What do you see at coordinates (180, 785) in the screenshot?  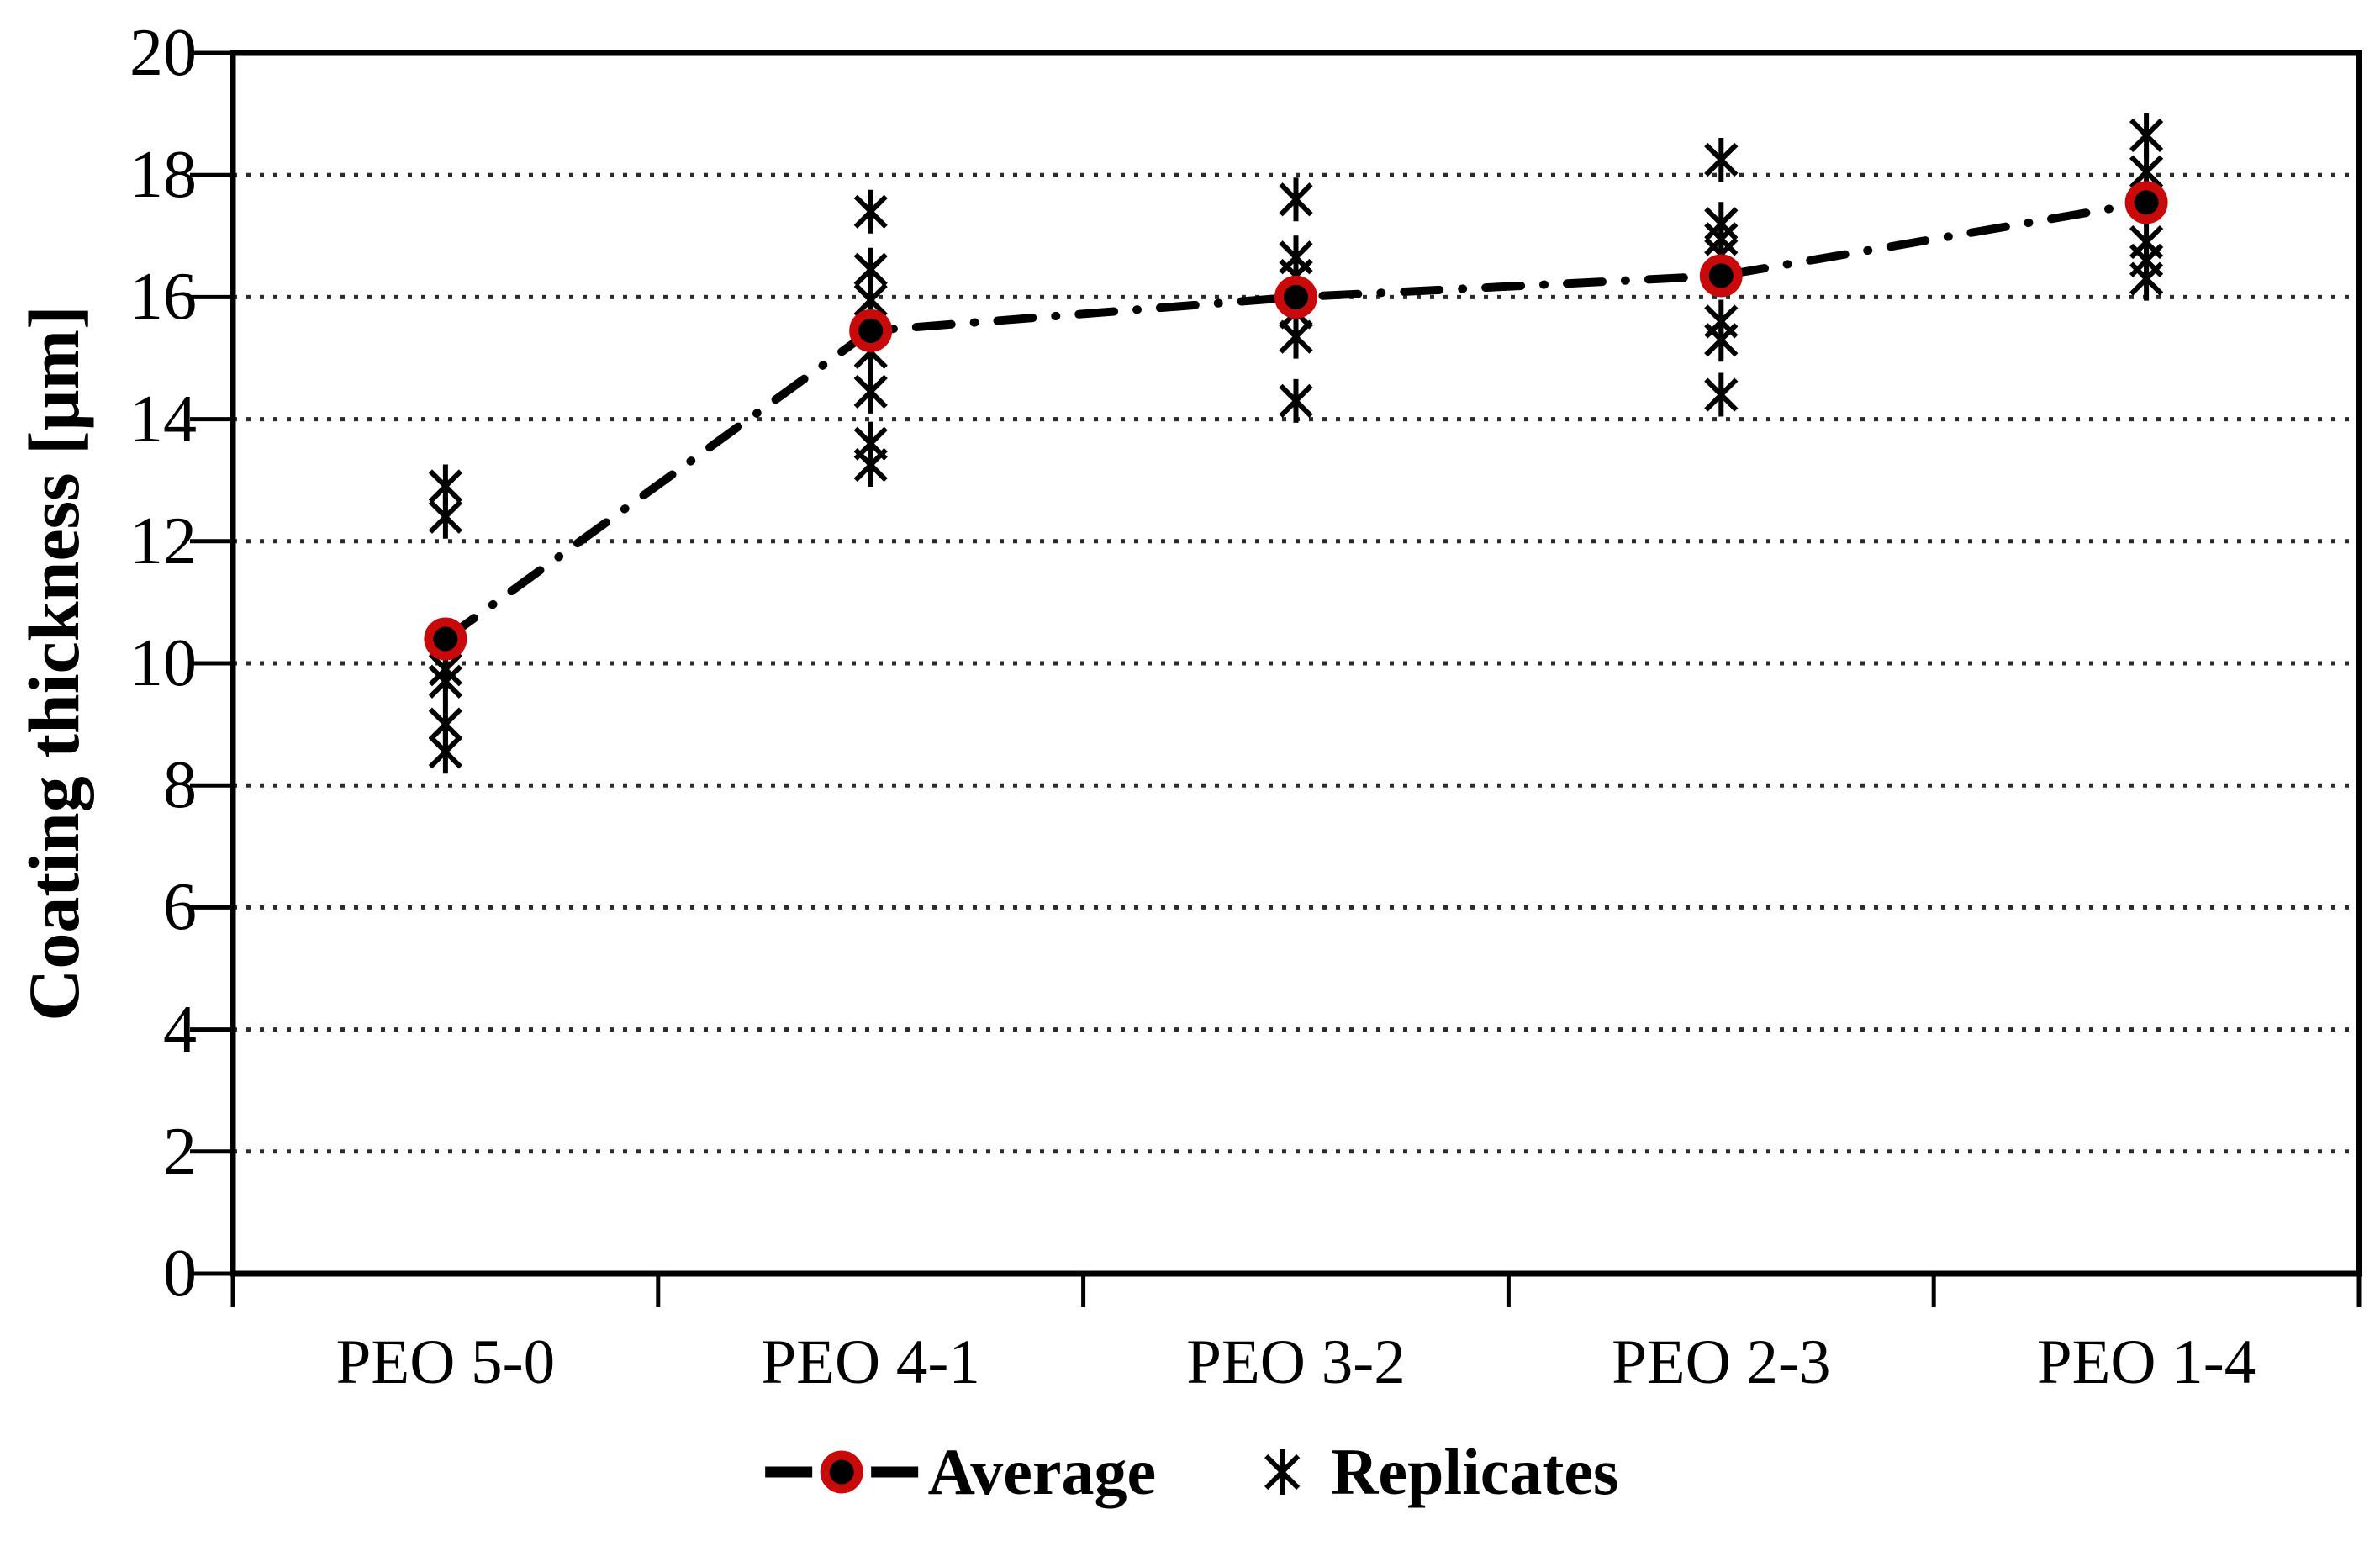 I see `y-tick-label: 8` at bounding box center [180, 785].